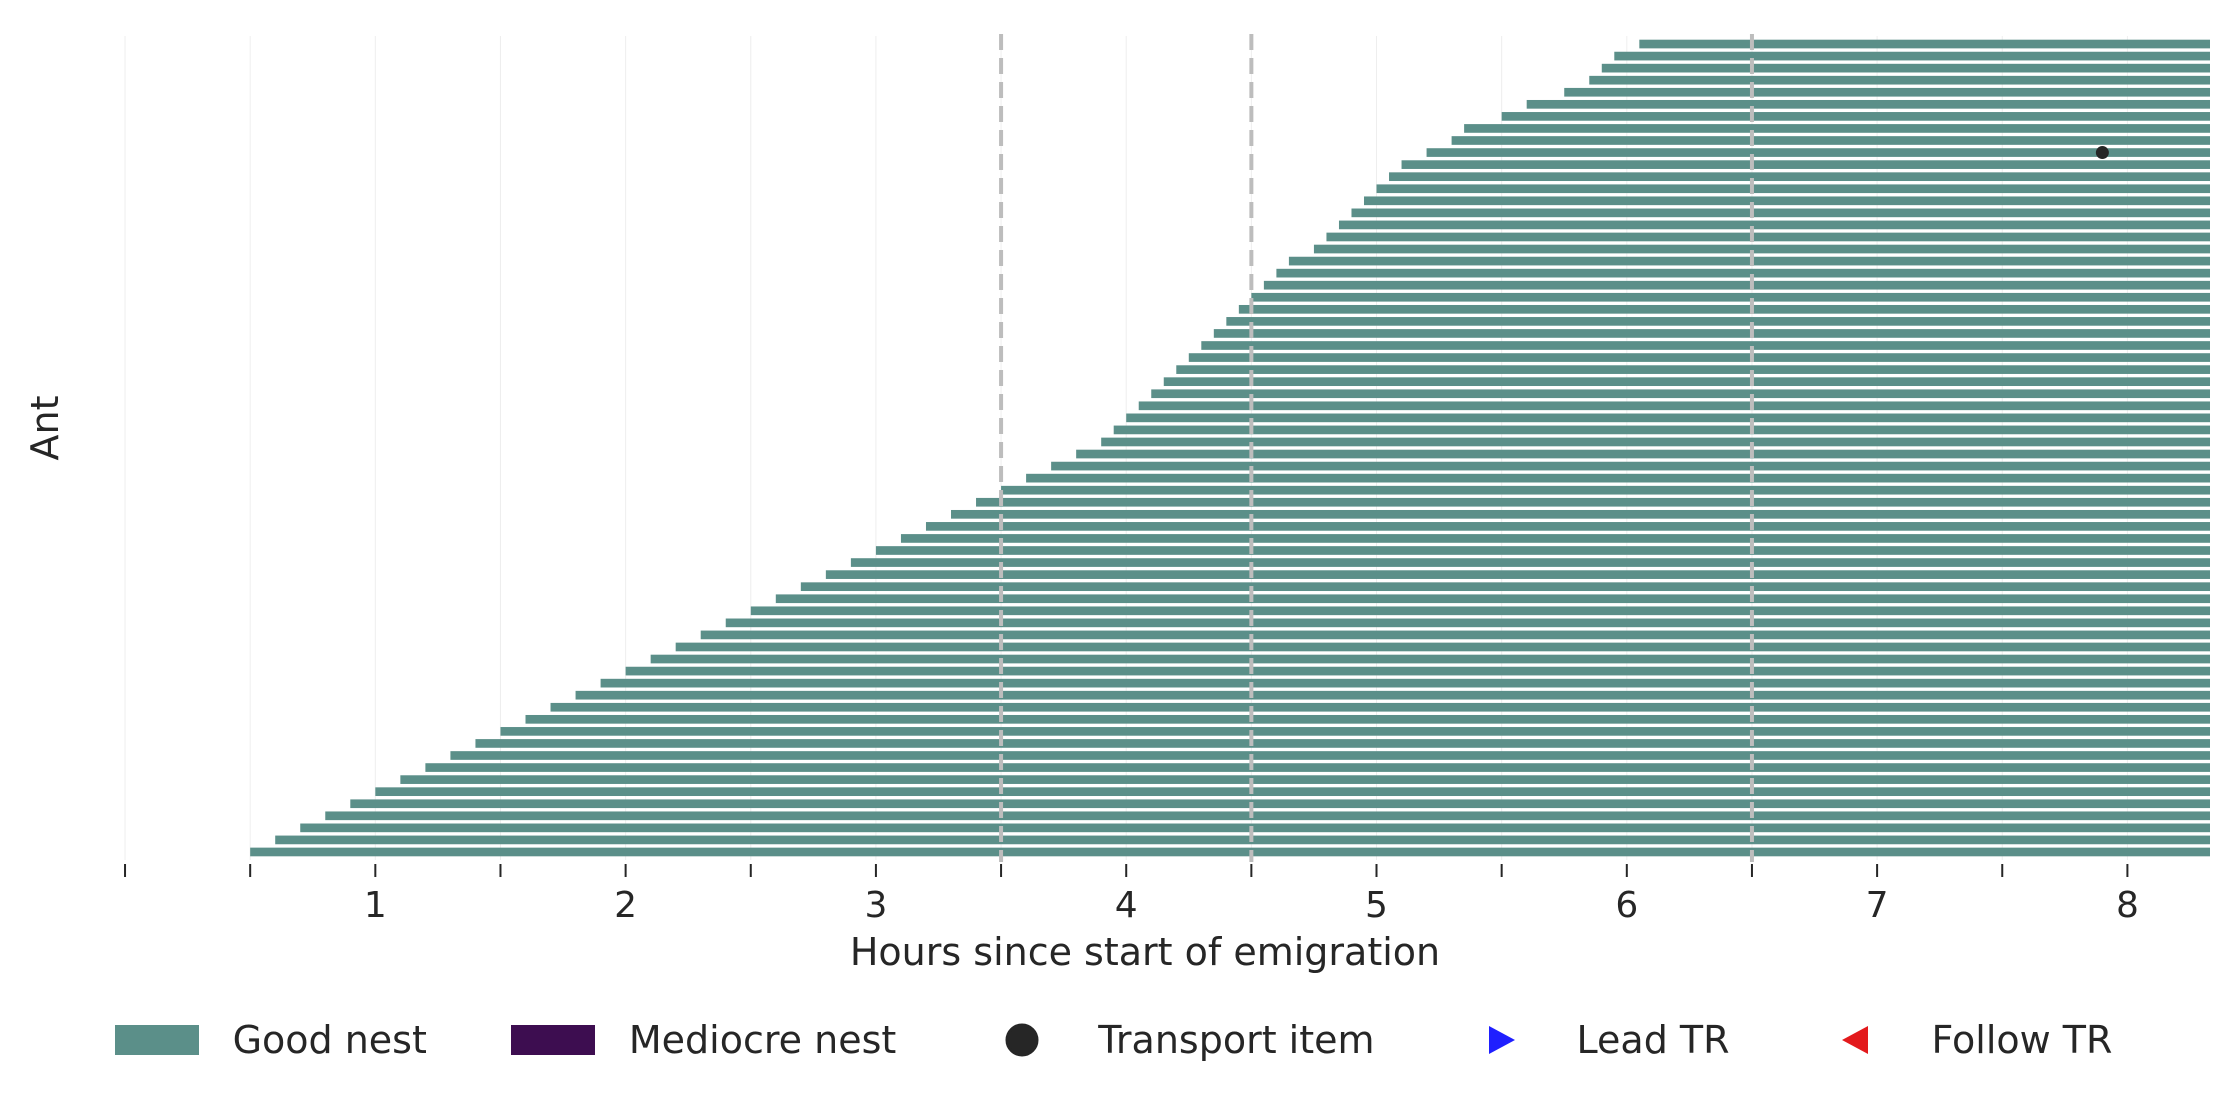  I want to click on x-tick-label: 8, so click(2127, 905).